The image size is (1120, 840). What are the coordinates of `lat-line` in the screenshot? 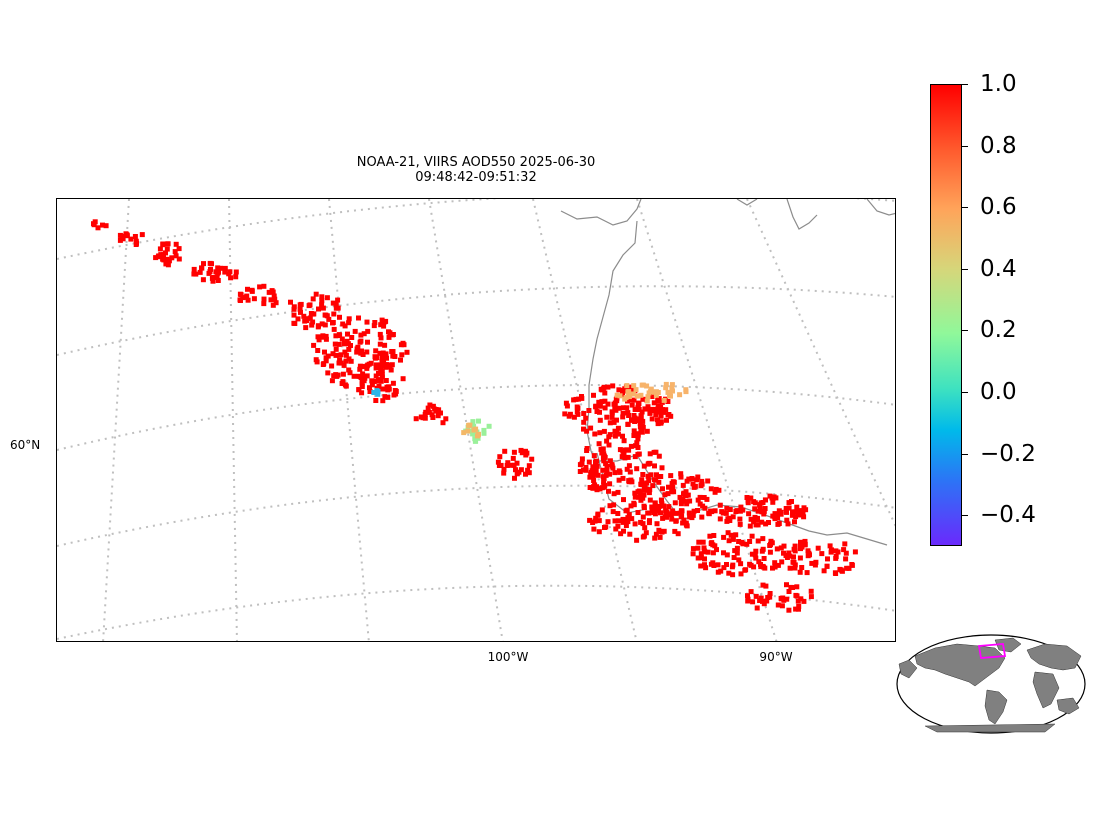 It's located at (476, 320).